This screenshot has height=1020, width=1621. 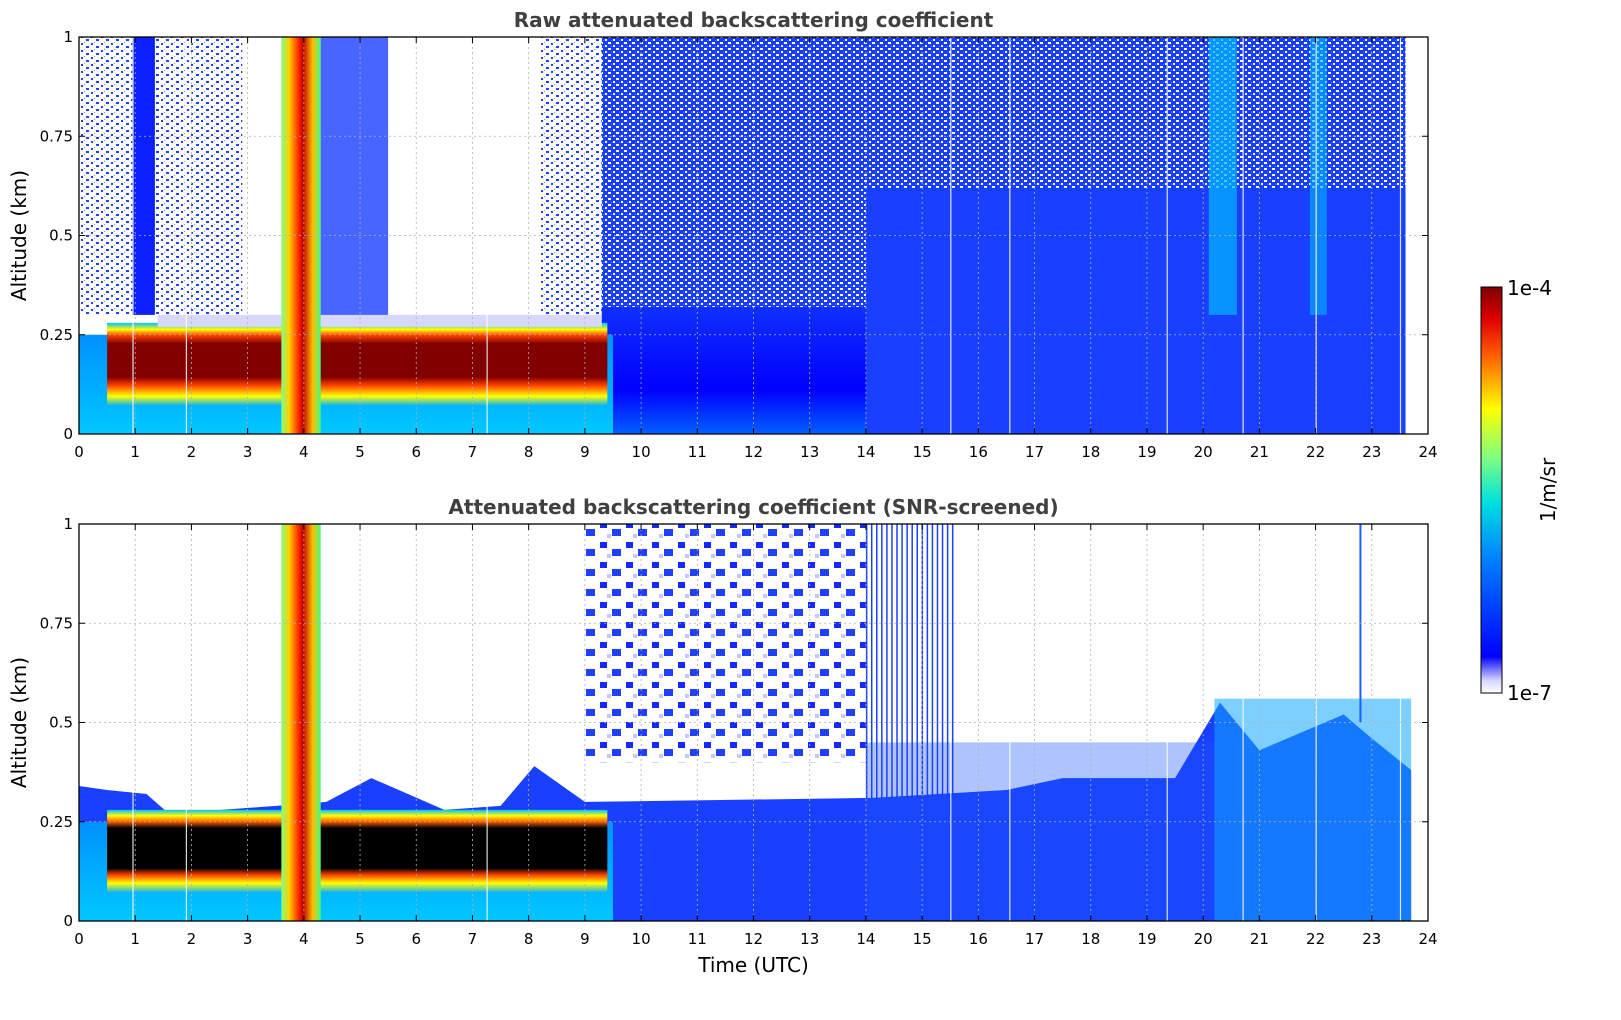 I want to click on column-tail, so click(x=354, y=176).